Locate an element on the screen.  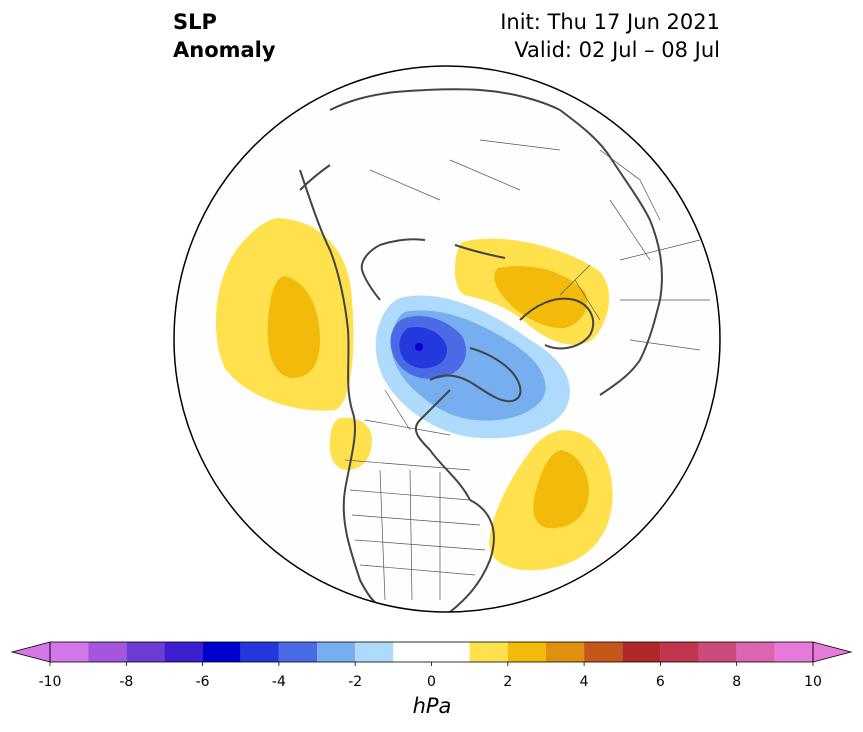
colorbar-extend-low is located at coordinates (30, 652).